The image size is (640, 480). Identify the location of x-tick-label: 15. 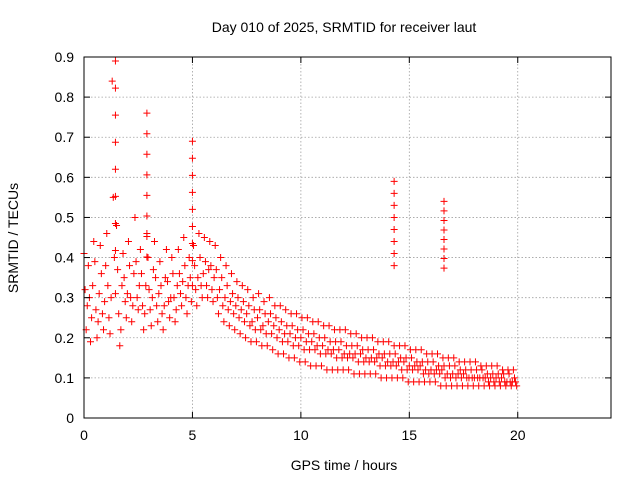
(410, 435).